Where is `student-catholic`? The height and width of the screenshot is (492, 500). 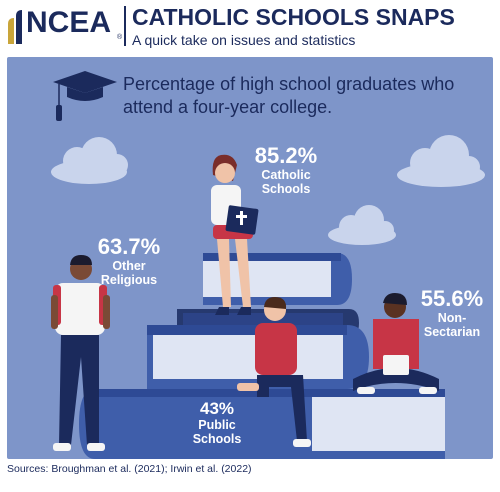
student-catholic is located at coordinates (235, 234).